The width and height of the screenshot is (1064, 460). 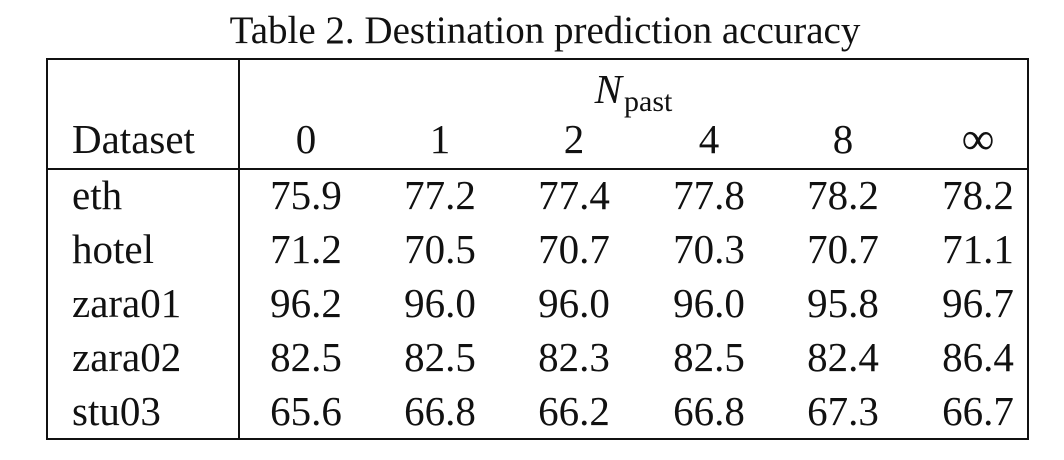 I want to click on table-cell: 77.2, so click(x=440, y=195).